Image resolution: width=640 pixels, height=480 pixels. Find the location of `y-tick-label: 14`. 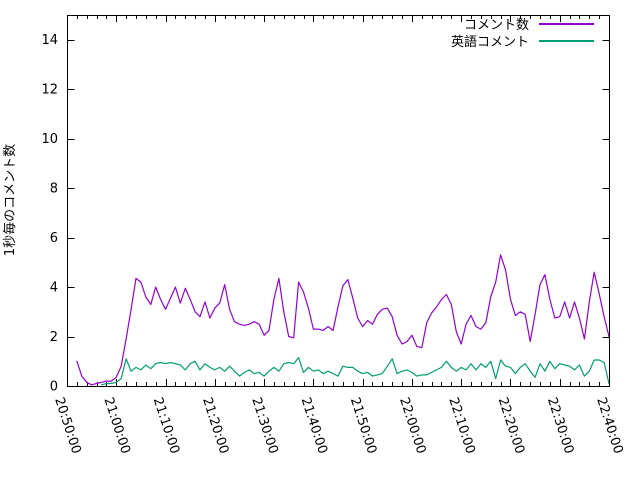

y-tick-label: 14 is located at coordinates (49, 40).